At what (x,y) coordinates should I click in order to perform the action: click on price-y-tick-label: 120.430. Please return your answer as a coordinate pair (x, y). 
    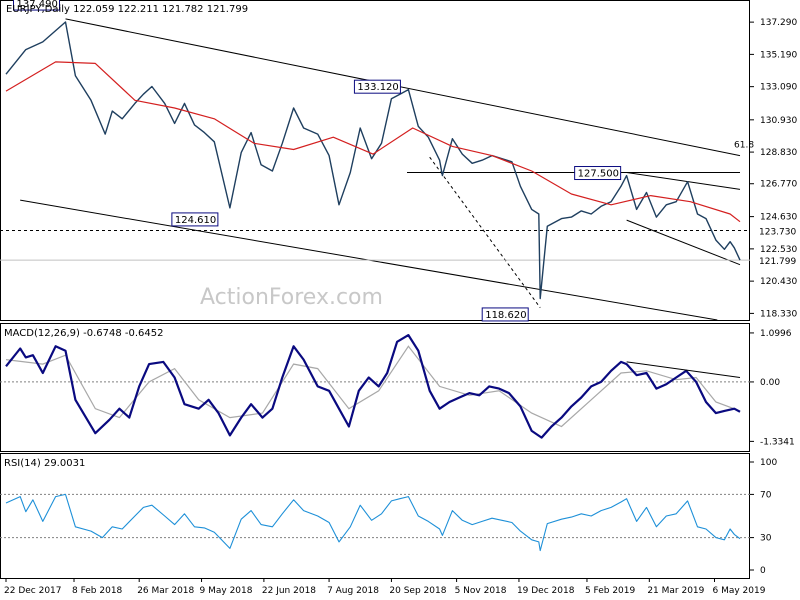
    Looking at the image, I should click on (778, 282).